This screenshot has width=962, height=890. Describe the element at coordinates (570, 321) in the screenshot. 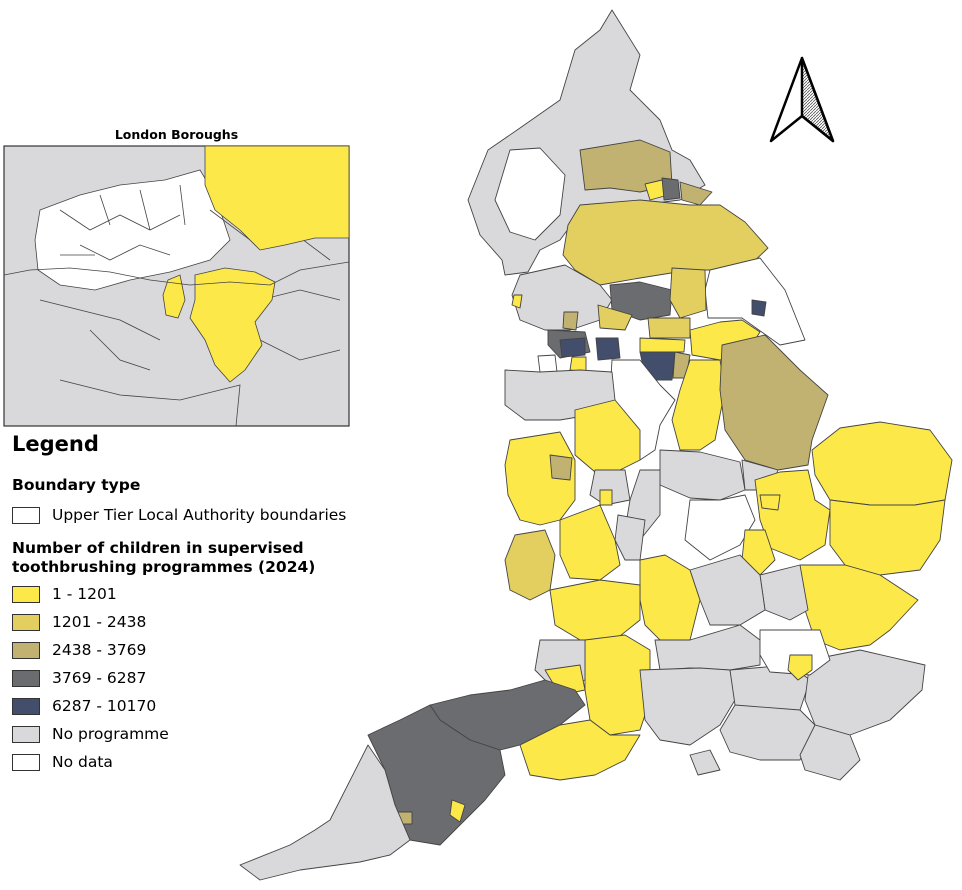

I see `region-wigan` at that location.